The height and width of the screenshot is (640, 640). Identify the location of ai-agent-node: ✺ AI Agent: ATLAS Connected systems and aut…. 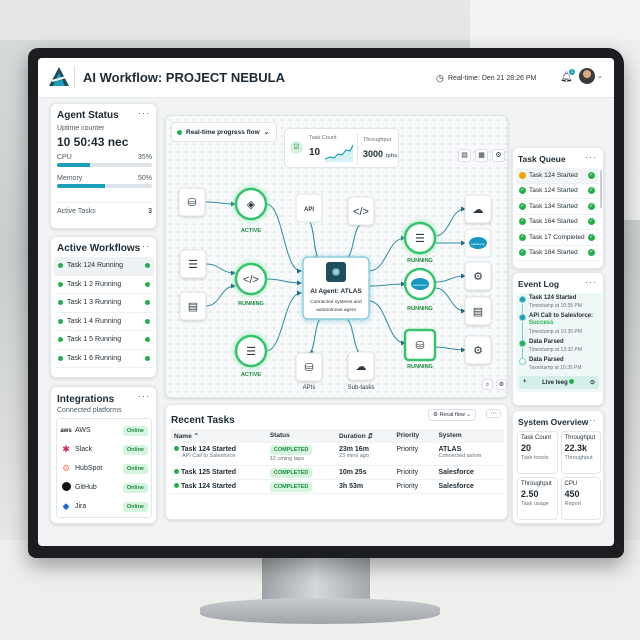
(336, 288).